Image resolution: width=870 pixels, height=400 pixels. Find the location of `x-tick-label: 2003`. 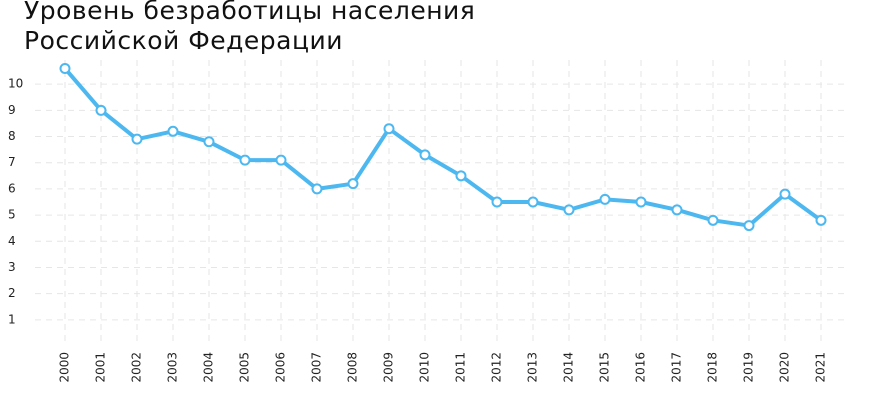

x-tick-label: 2003 is located at coordinates (173, 367).